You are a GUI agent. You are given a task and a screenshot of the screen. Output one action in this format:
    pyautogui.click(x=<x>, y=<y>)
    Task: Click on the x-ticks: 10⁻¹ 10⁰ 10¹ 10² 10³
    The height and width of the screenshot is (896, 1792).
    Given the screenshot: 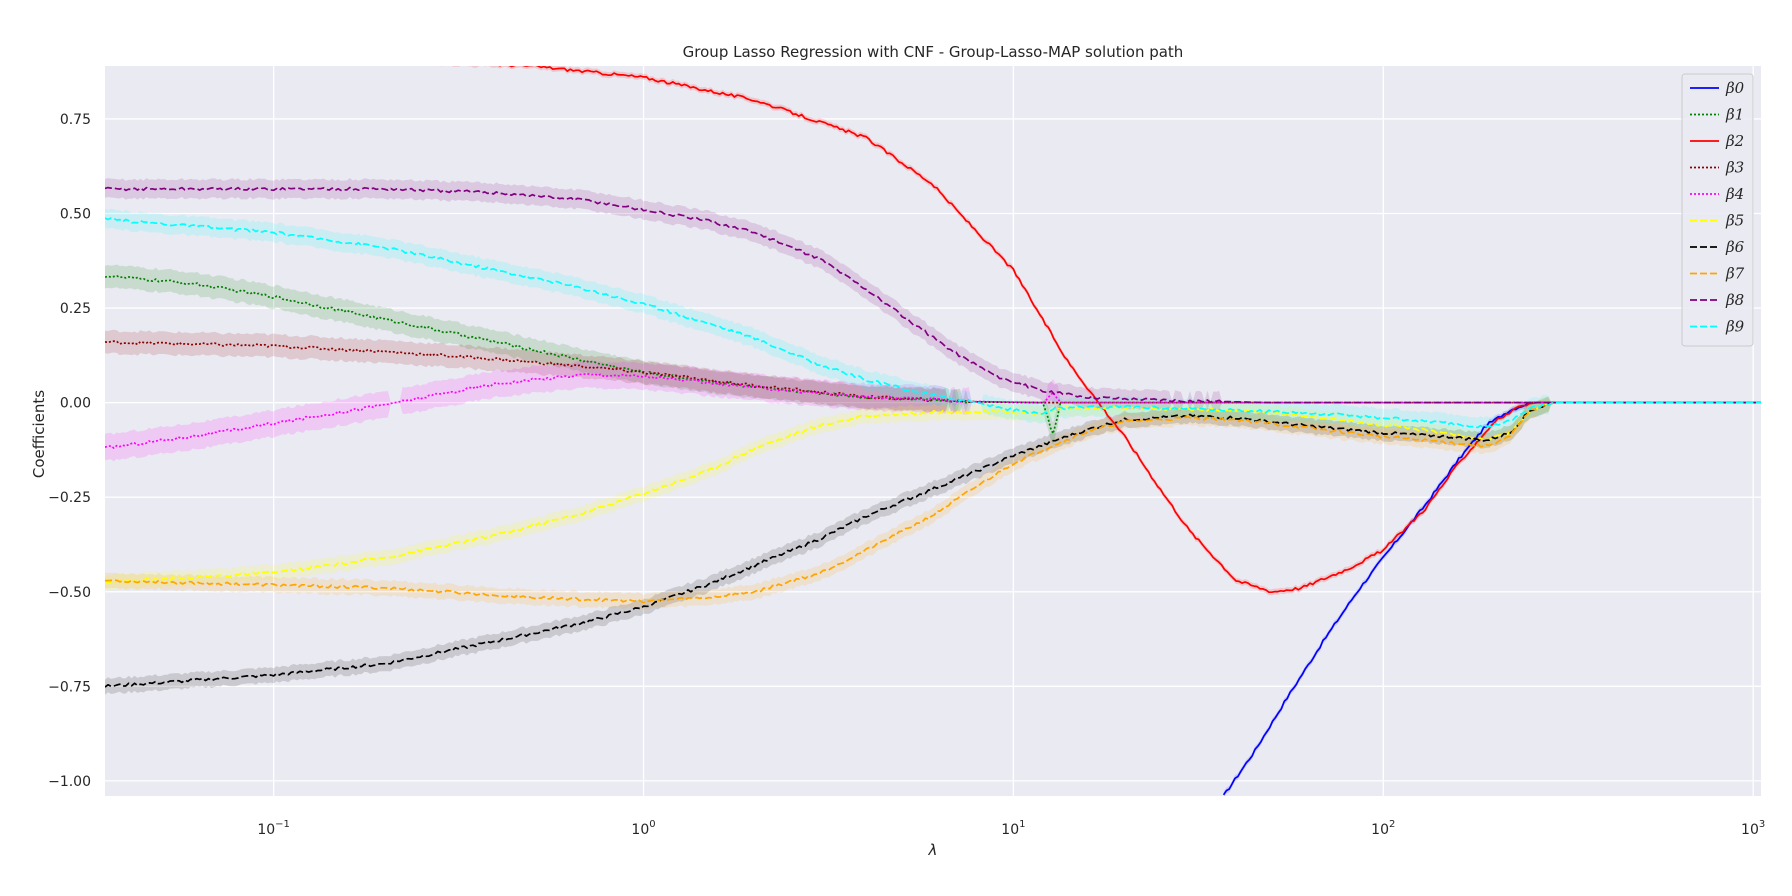 What is the action you would take?
    pyautogui.click(x=1011, y=828)
    